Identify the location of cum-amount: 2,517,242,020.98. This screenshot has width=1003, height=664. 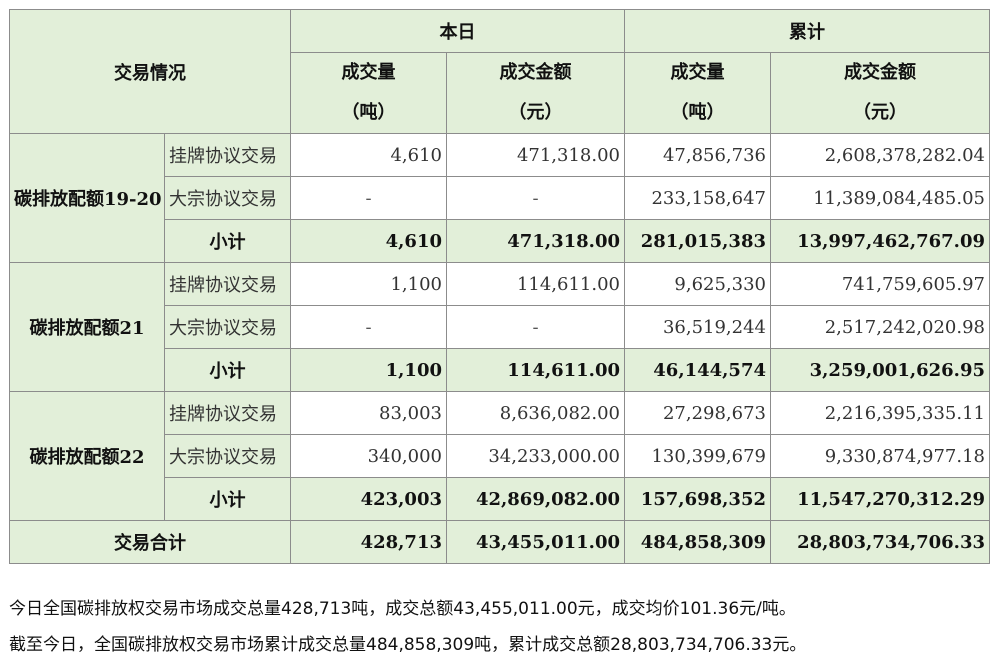
(880, 327).